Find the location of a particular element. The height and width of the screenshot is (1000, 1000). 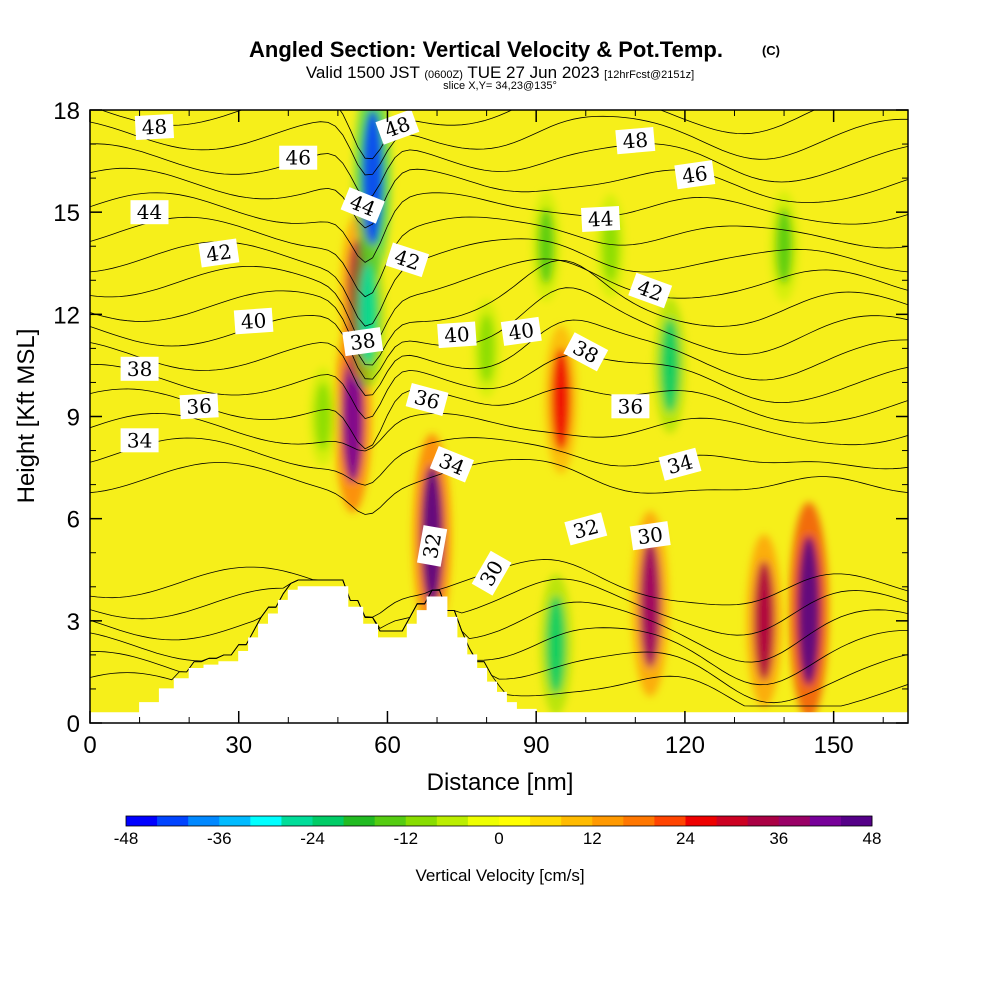

x-tick-label: 60 is located at coordinates (387, 745).